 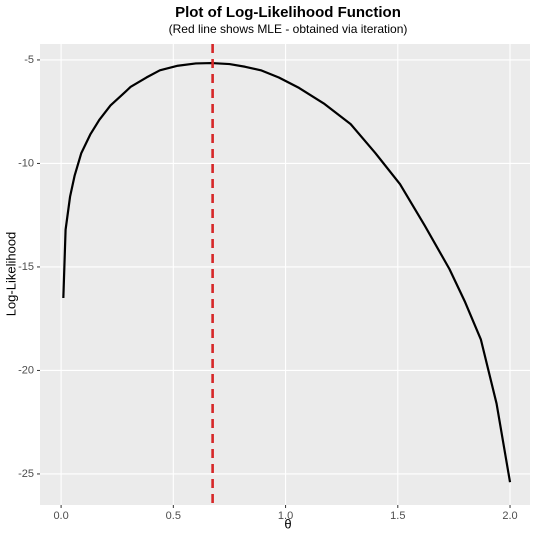 What do you see at coordinates (288, 12) in the screenshot?
I see `chart-title: Plot of Log-Likelihood Function` at bounding box center [288, 12].